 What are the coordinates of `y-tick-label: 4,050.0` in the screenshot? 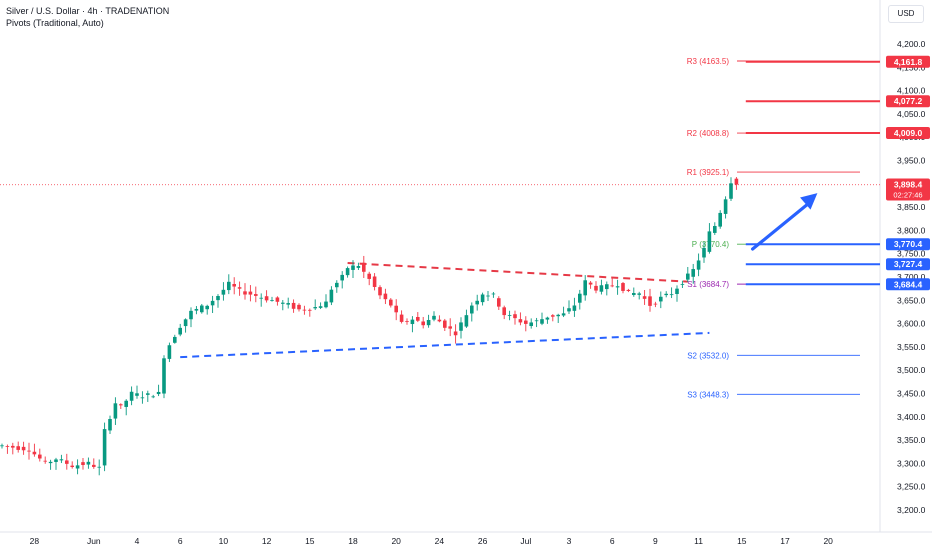 It's located at (911, 114).